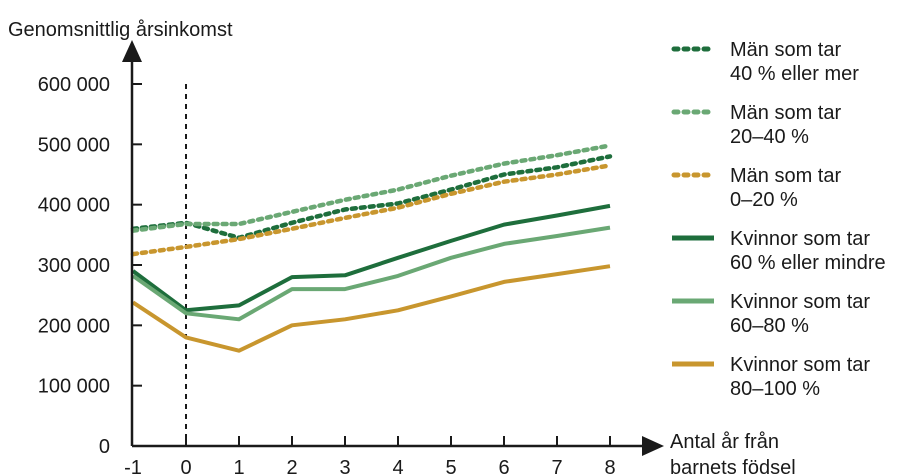  What do you see at coordinates (769, 326) in the screenshot?
I see `legend-label-line: 60–80 %` at bounding box center [769, 326].